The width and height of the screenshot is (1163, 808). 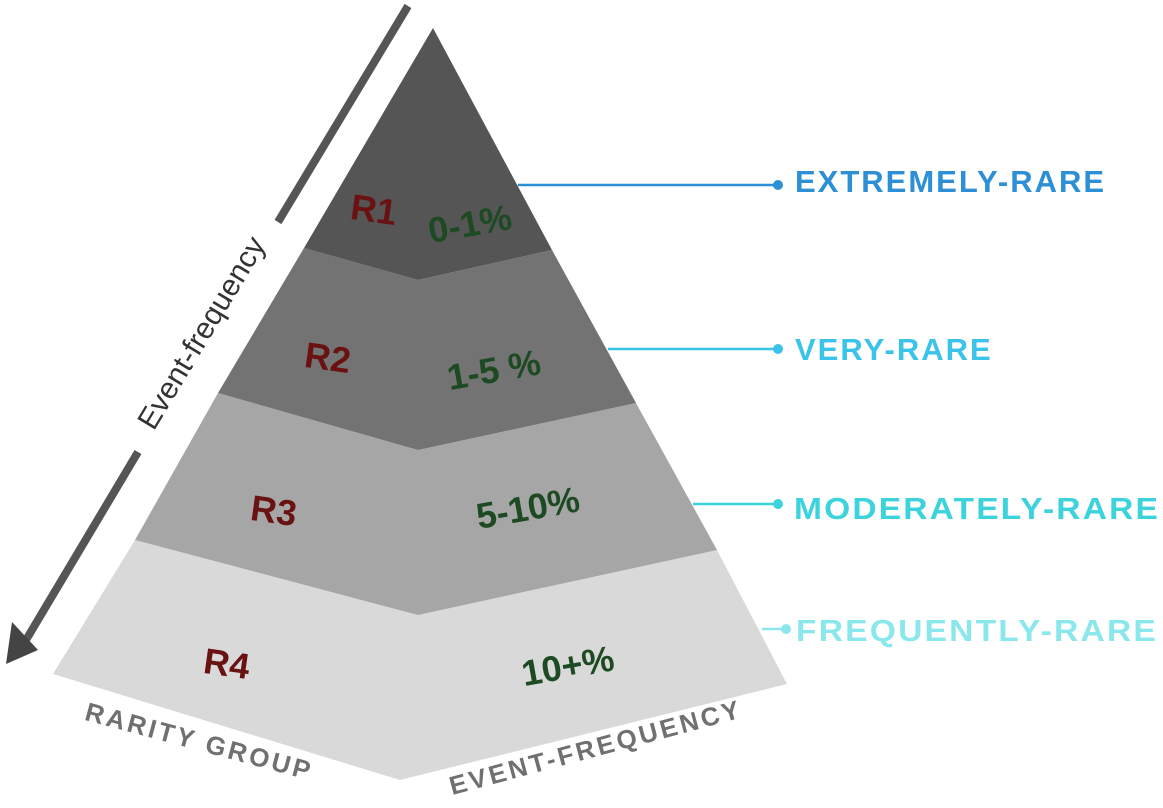 I want to click on arrow-head-icon, so click(x=22, y=643).